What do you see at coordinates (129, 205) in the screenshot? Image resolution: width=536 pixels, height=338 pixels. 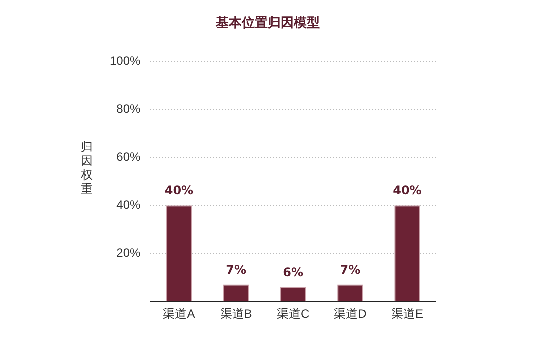 I see `y-tick-label: 40%` at bounding box center [129, 205].